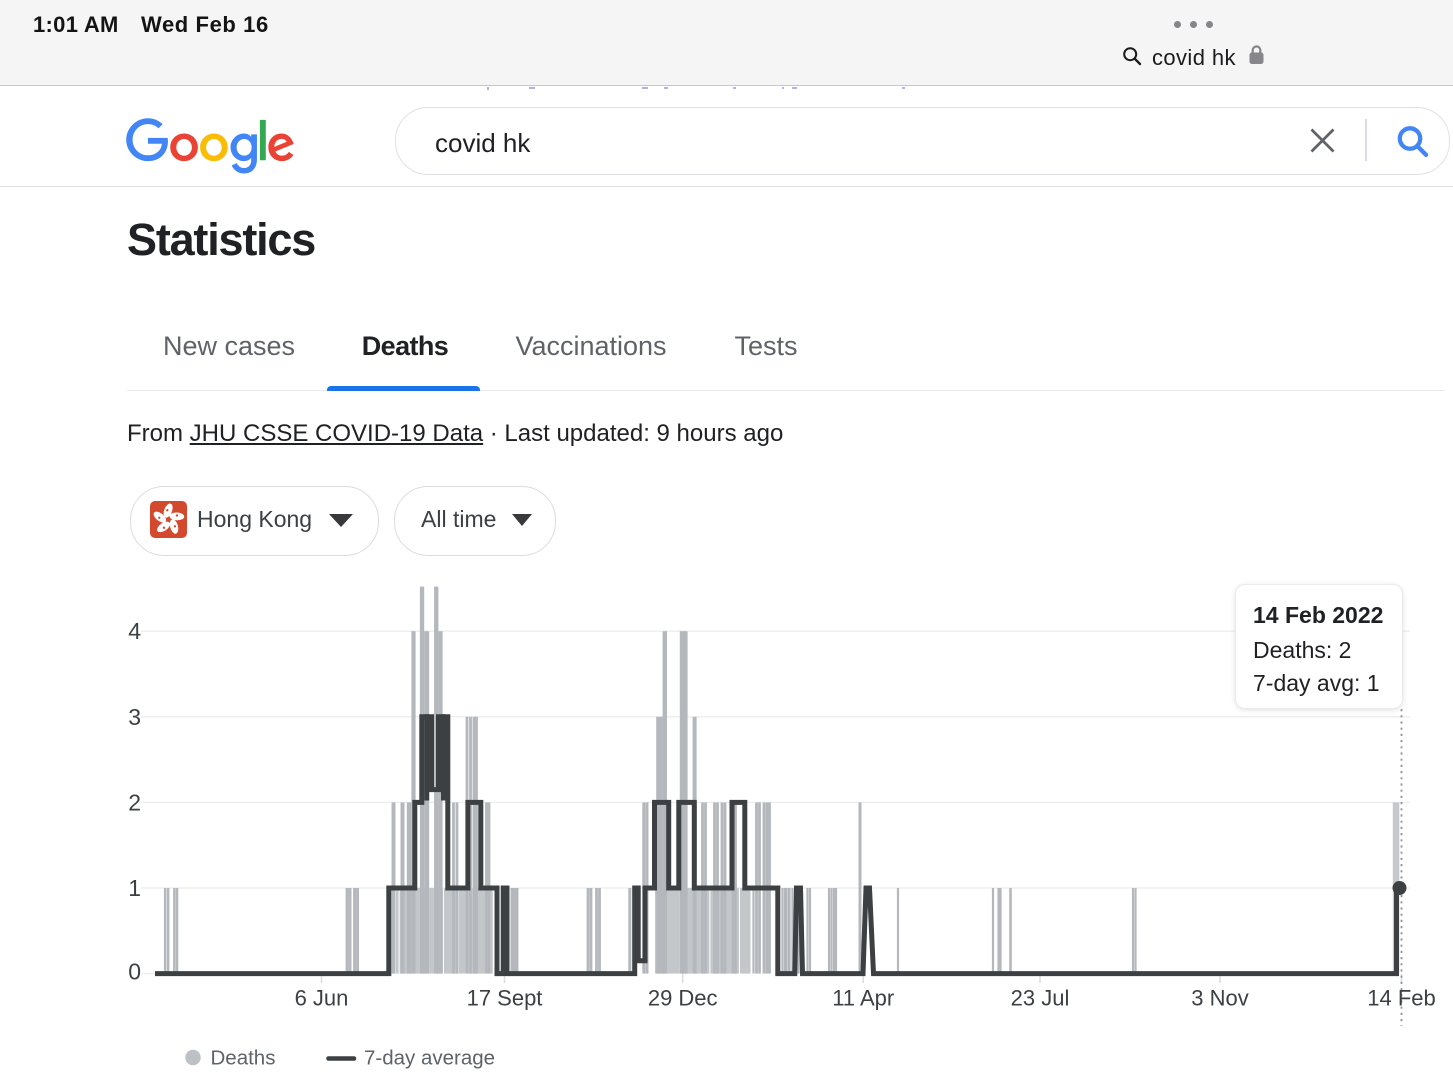 This screenshot has width=1453, height=1090. Describe the element at coordinates (134, 802) in the screenshot. I see `svg-text: 2` at that location.